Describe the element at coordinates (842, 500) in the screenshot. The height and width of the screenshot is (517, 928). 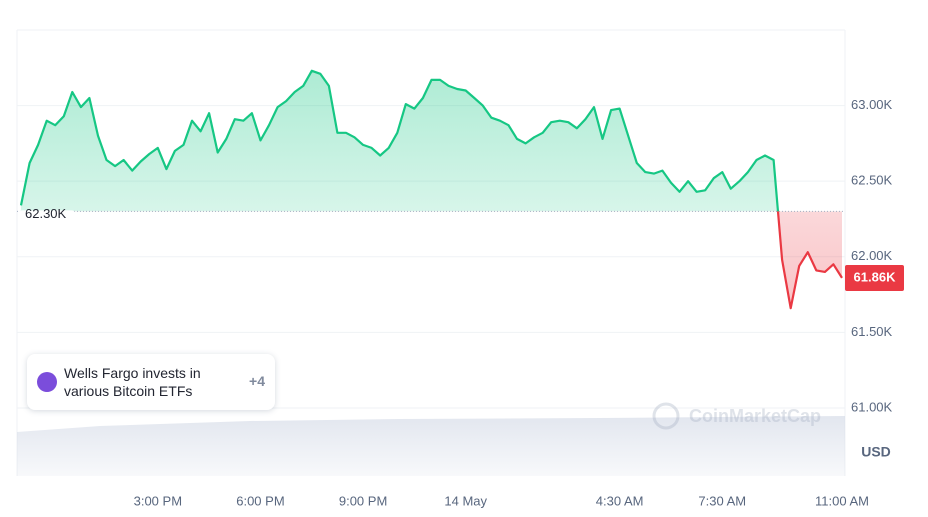
I see `x-tick-label: 11:00 AM` at that location.